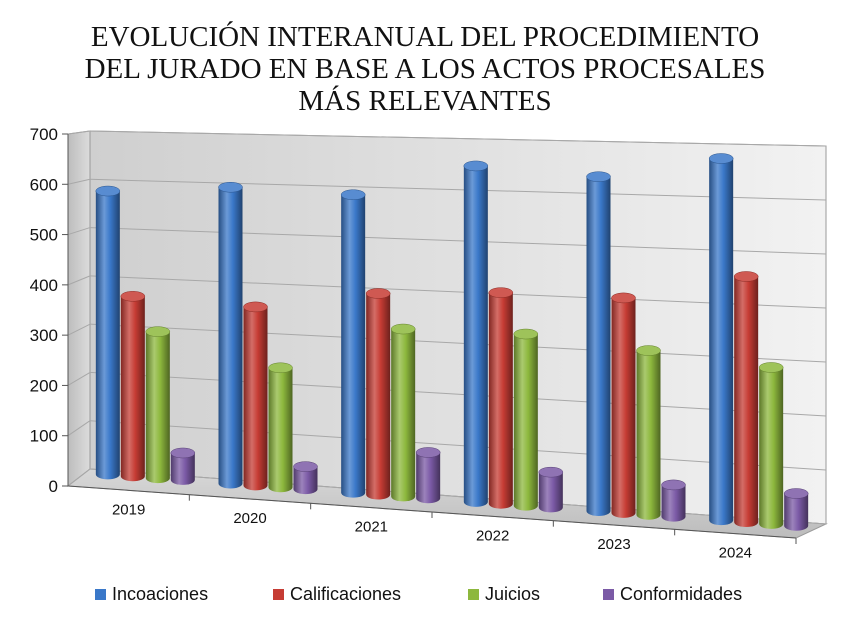 This screenshot has width=851, height=630. Describe the element at coordinates (44, 134) in the screenshot. I see `y-tick-label: 700` at that location.